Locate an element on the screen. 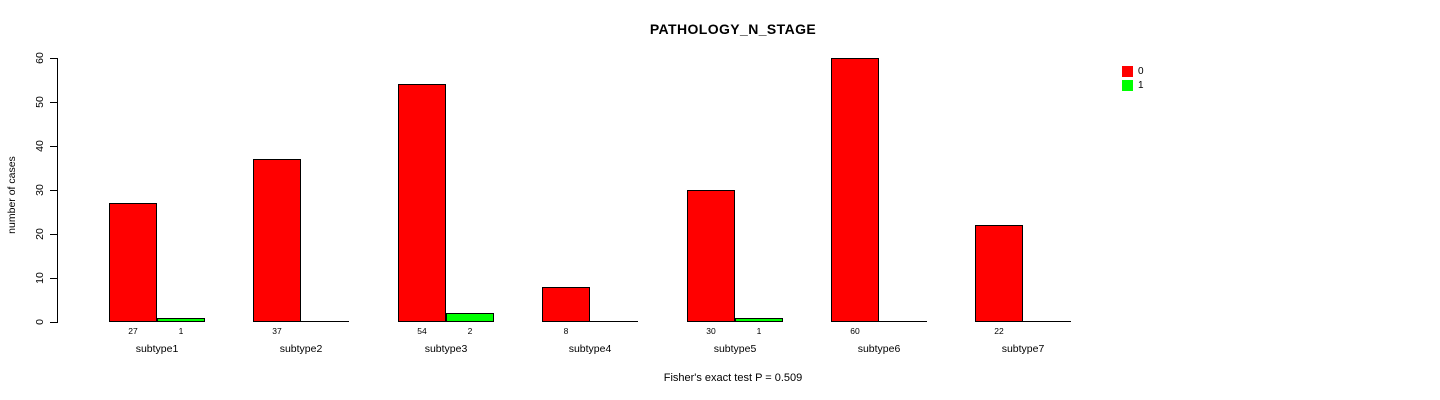 The image size is (1440, 400). y-tick-label: 30 is located at coordinates (40, 190).